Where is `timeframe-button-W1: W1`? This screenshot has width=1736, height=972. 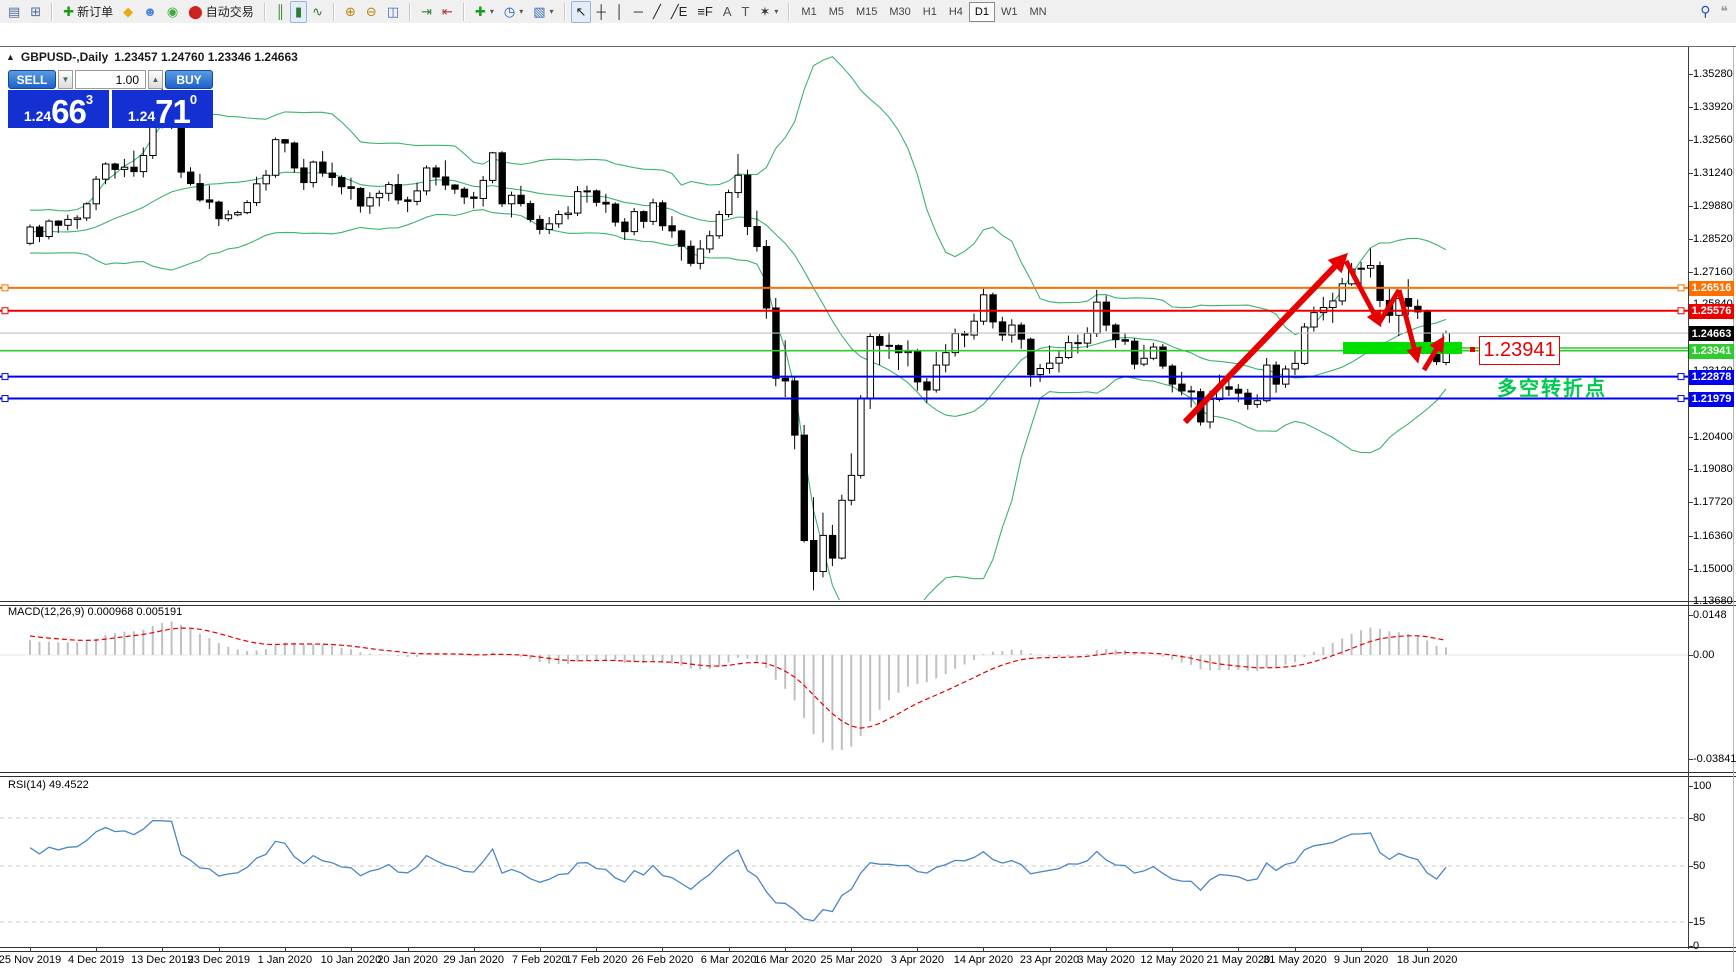
timeframe-button-W1: W1 is located at coordinates (1009, 11).